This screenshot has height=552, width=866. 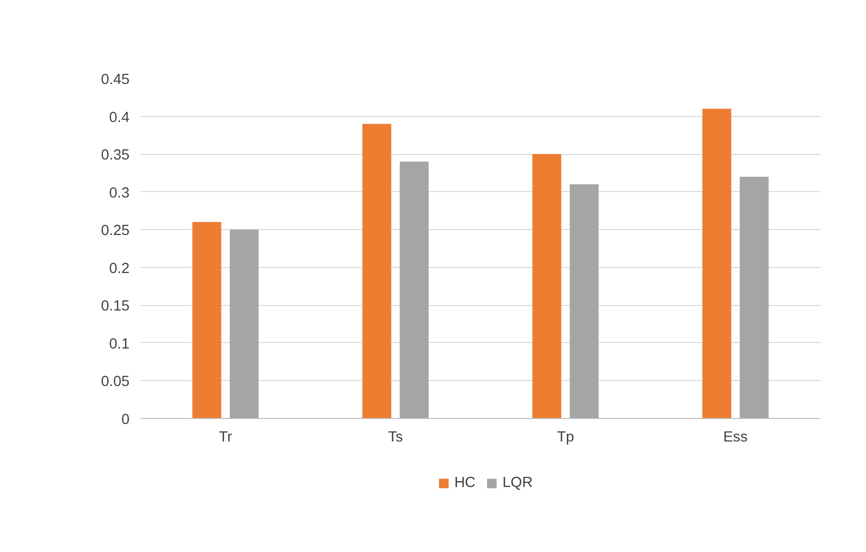 What do you see at coordinates (119, 193) in the screenshot?
I see `y-tick-label: 0.3` at bounding box center [119, 193].